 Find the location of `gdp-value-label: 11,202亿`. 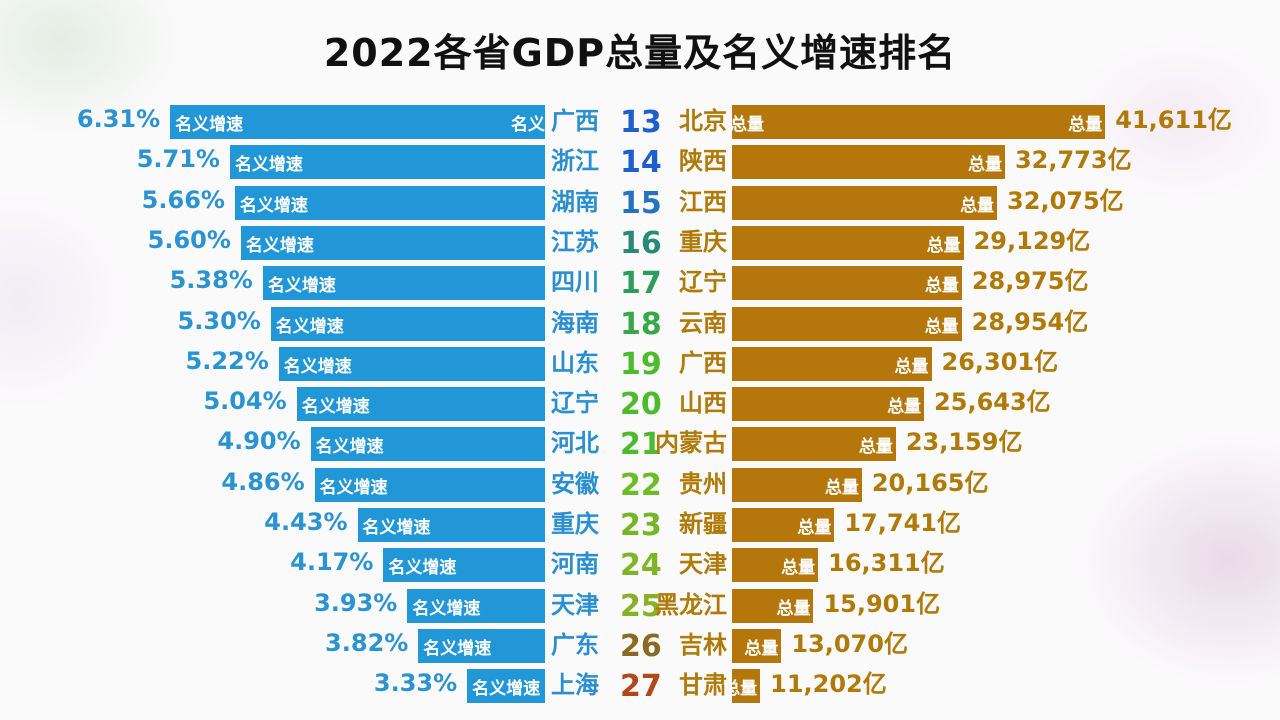

gdp-value-label: 11,202亿 is located at coordinates (828, 684).